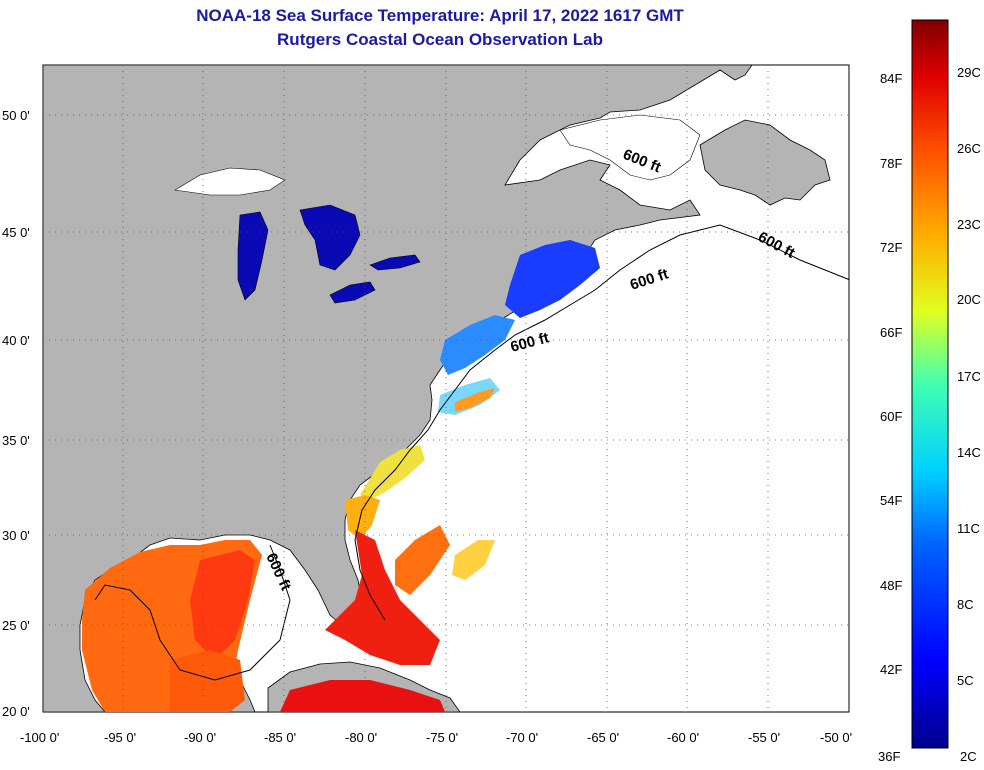  What do you see at coordinates (522, 737) in the screenshot?
I see `lon-tick-label: -70 0'` at bounding box center [522, 737].